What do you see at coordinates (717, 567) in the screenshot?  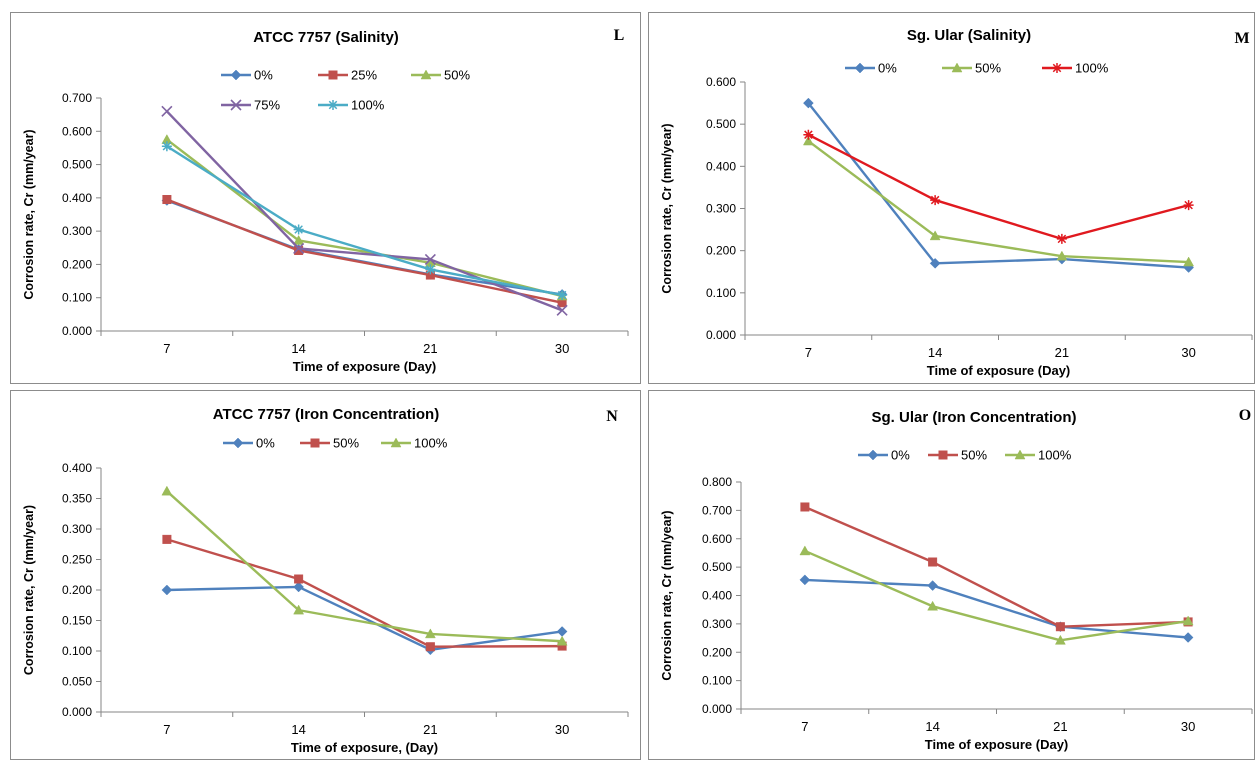 I see `y-tick-label: 0.500` at bounding box center [717, 567].